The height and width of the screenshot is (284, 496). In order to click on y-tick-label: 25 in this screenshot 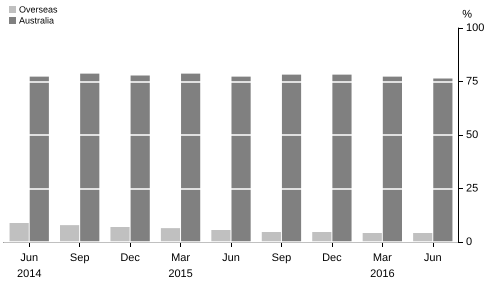, I will do `click(472, 188)`.